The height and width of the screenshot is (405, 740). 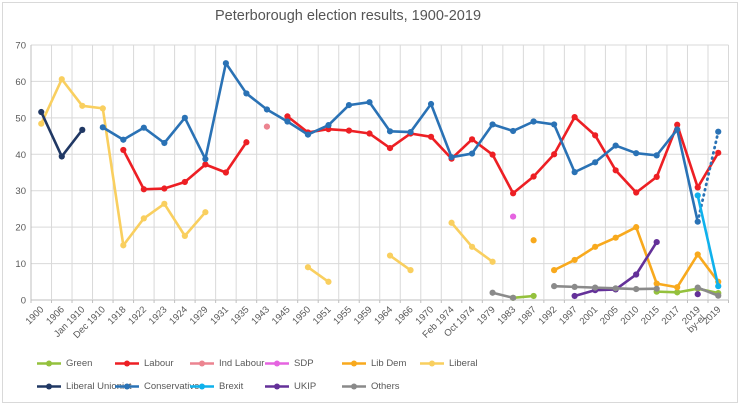 I want to click on x-axis-label: 2019, so click(x=712, y=315).